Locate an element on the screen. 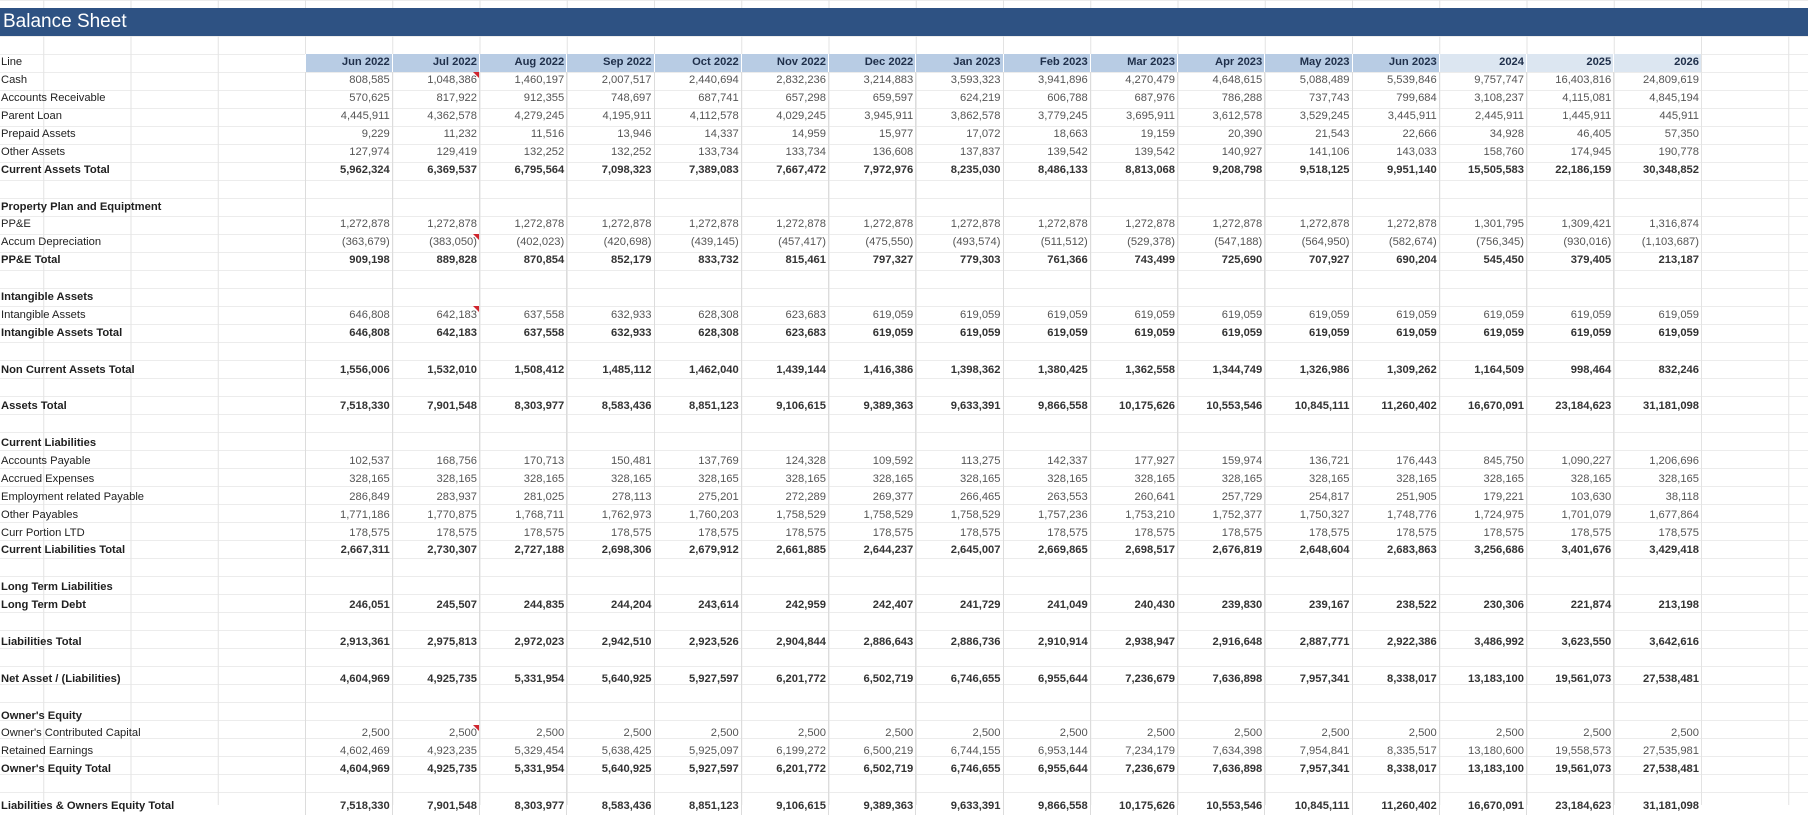 The image size is (1808, 815). value-cell: 743,499 is located at coordinates (1133, 260).